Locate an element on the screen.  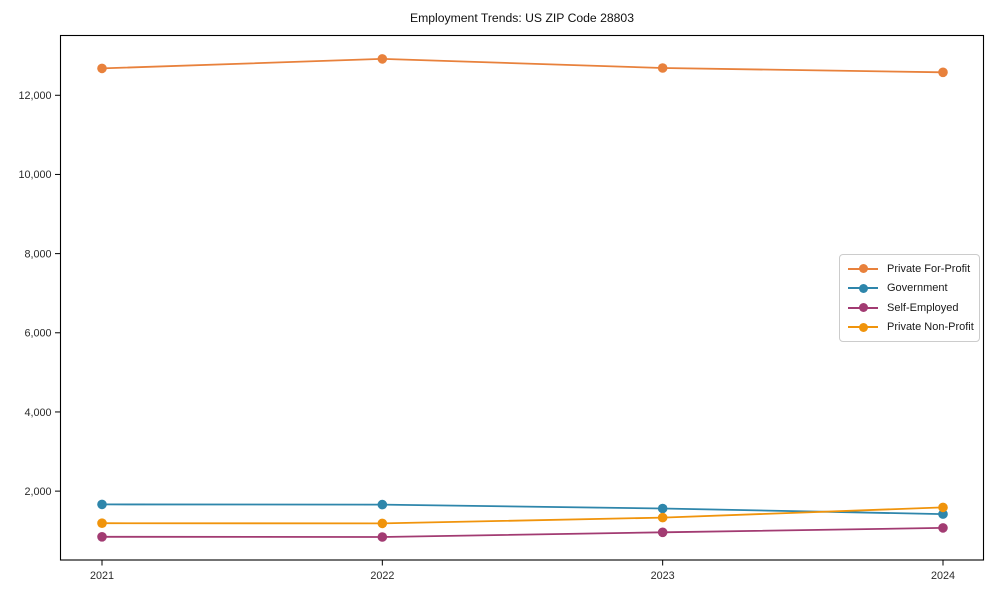
x-tick-label: 2021 is located at coordinates (102, 576).